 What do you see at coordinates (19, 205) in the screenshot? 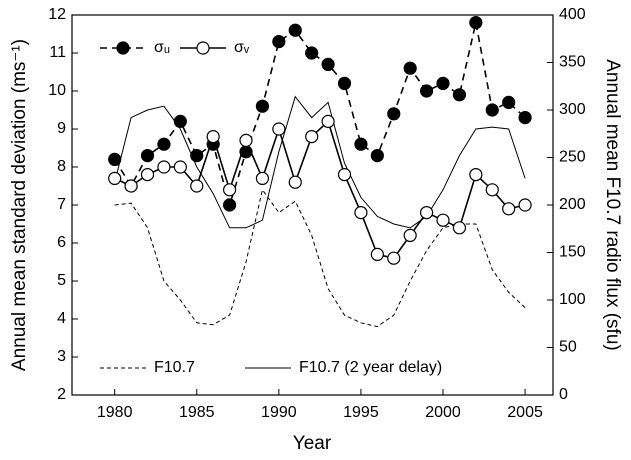
I see `y-axis-label: Annual mean standard deviation (ms⁻¹)` at bounding box center [19, 205].